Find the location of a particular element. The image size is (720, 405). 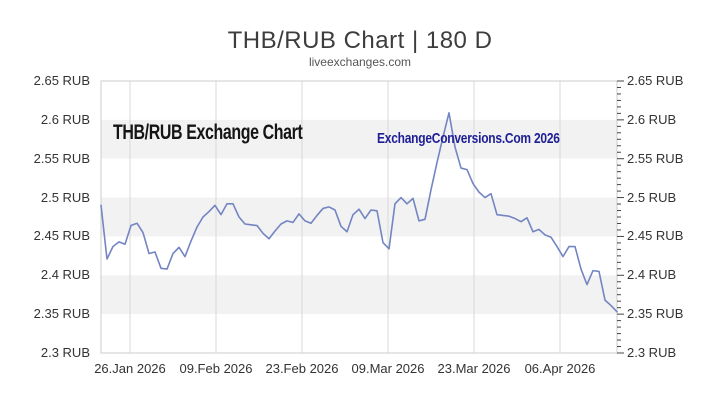

y-axis-label-left: 2.65 RUB is located at coordinates (61, 80).